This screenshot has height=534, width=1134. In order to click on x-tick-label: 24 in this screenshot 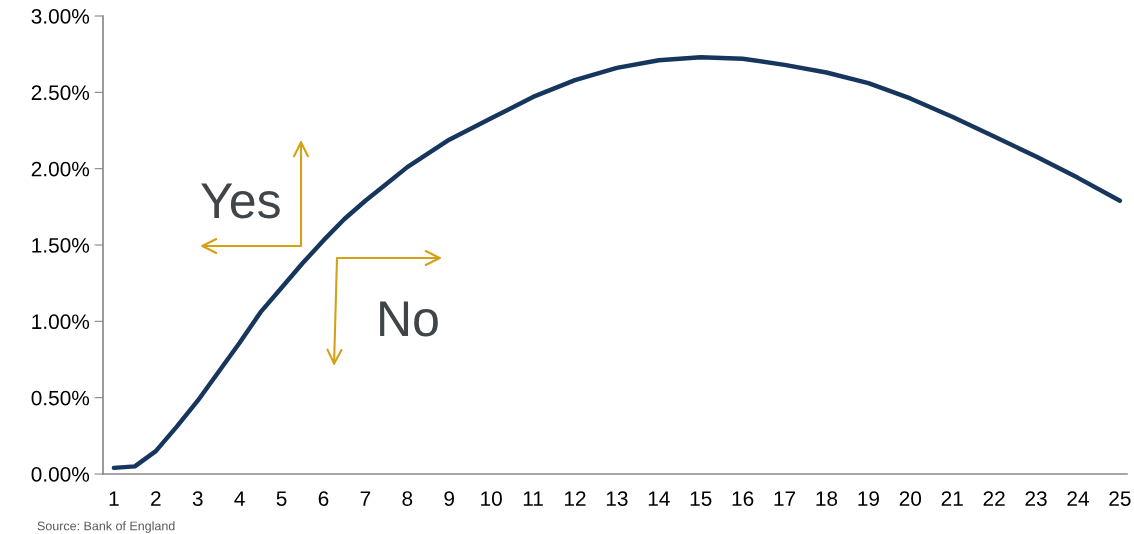, I will do `click(1078, 498)`.